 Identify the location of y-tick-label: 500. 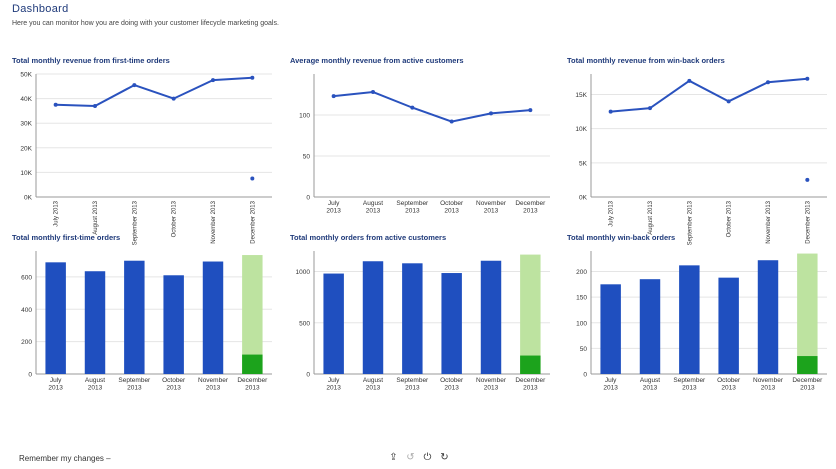
(304, 323).